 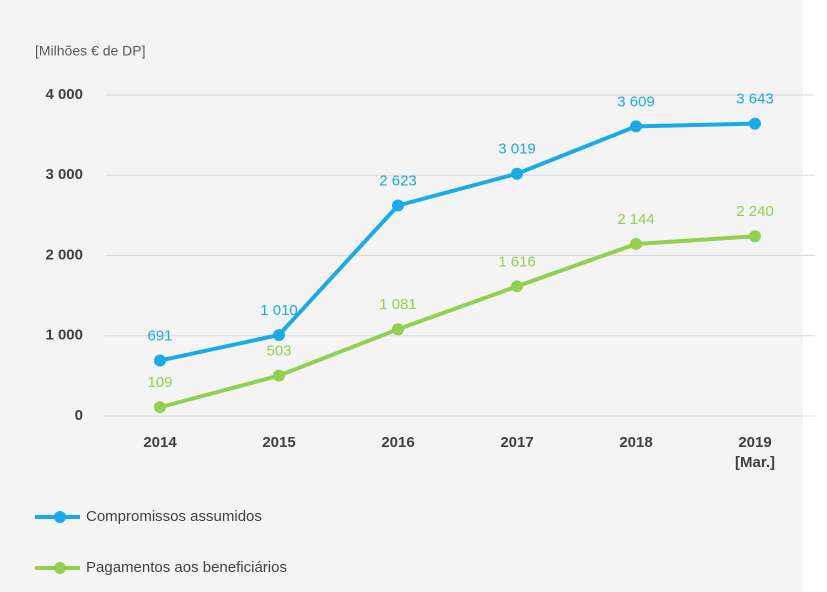 What do you see at coordinates (64, 254) in the screenshot?
I see `y-tick-label: 2 000` at bounding box center [64, 254].